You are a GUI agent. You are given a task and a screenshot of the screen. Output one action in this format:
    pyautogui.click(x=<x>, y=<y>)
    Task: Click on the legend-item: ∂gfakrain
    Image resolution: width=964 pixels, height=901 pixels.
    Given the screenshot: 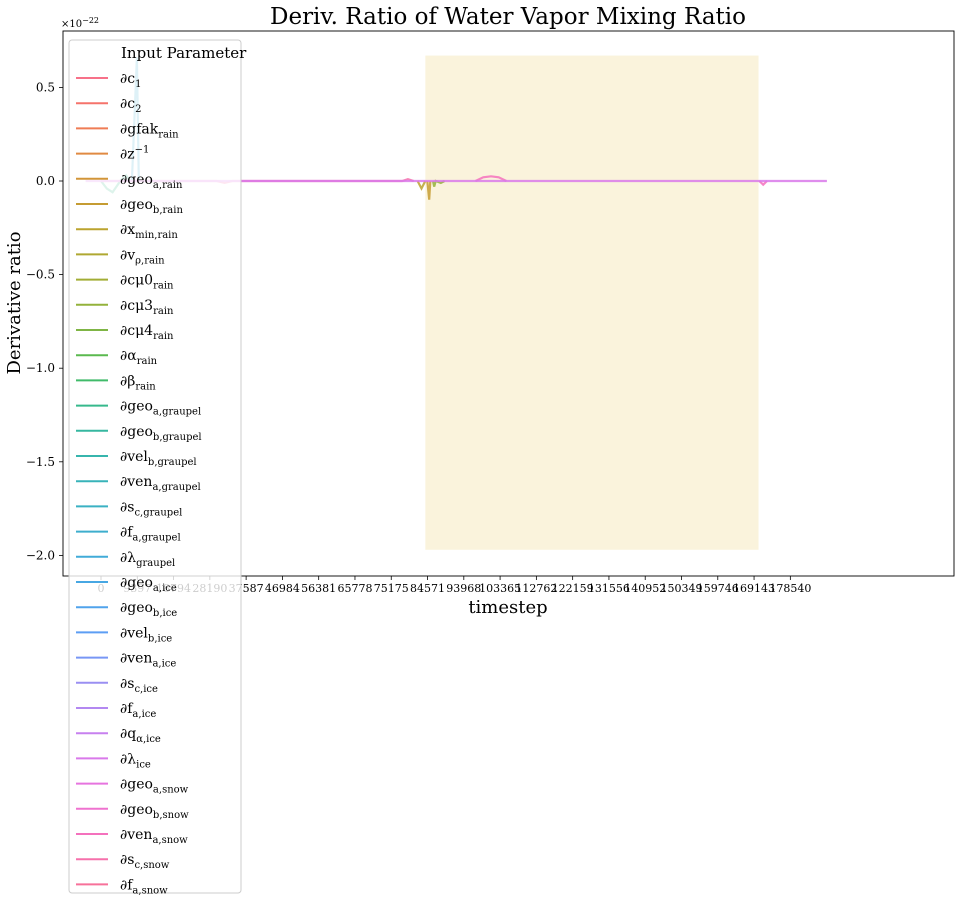 What is the action you would take?
    pyautogui.click(x=127, y=130)
    